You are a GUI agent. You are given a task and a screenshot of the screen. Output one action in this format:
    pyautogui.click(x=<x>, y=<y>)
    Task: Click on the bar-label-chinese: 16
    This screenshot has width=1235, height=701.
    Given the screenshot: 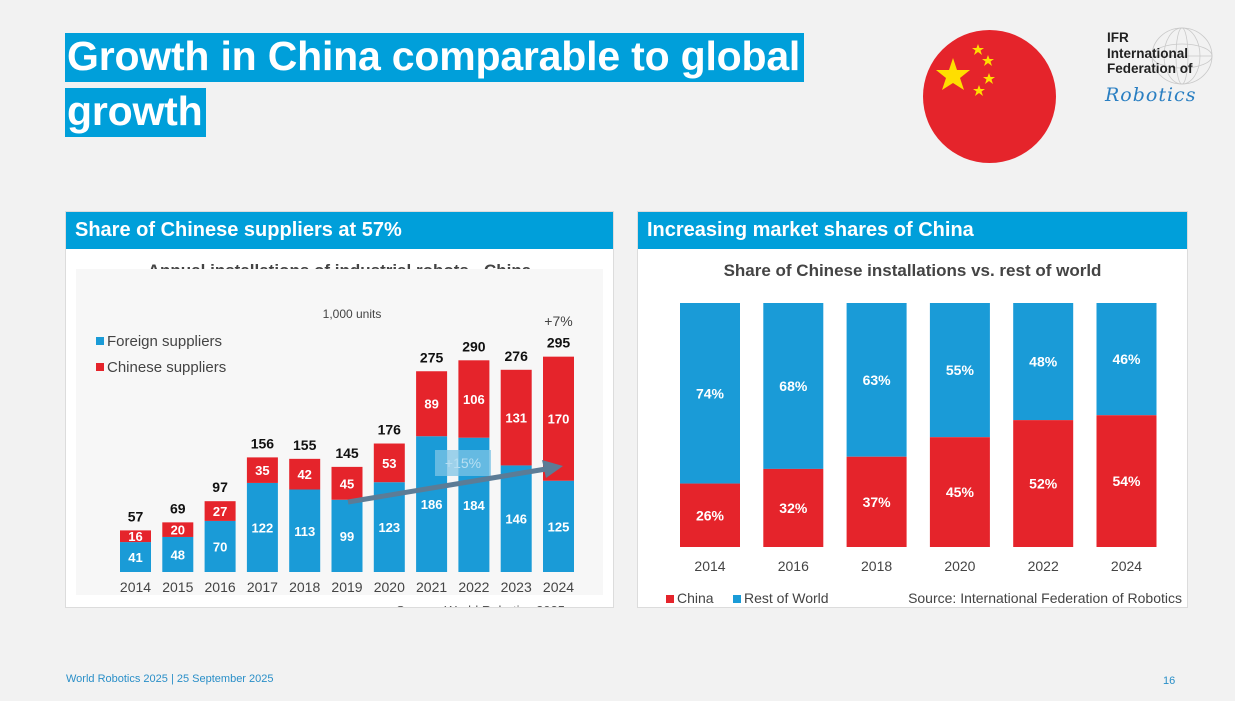 What is the action you would take?
    pyautogui.click(x=135, y=536)
    